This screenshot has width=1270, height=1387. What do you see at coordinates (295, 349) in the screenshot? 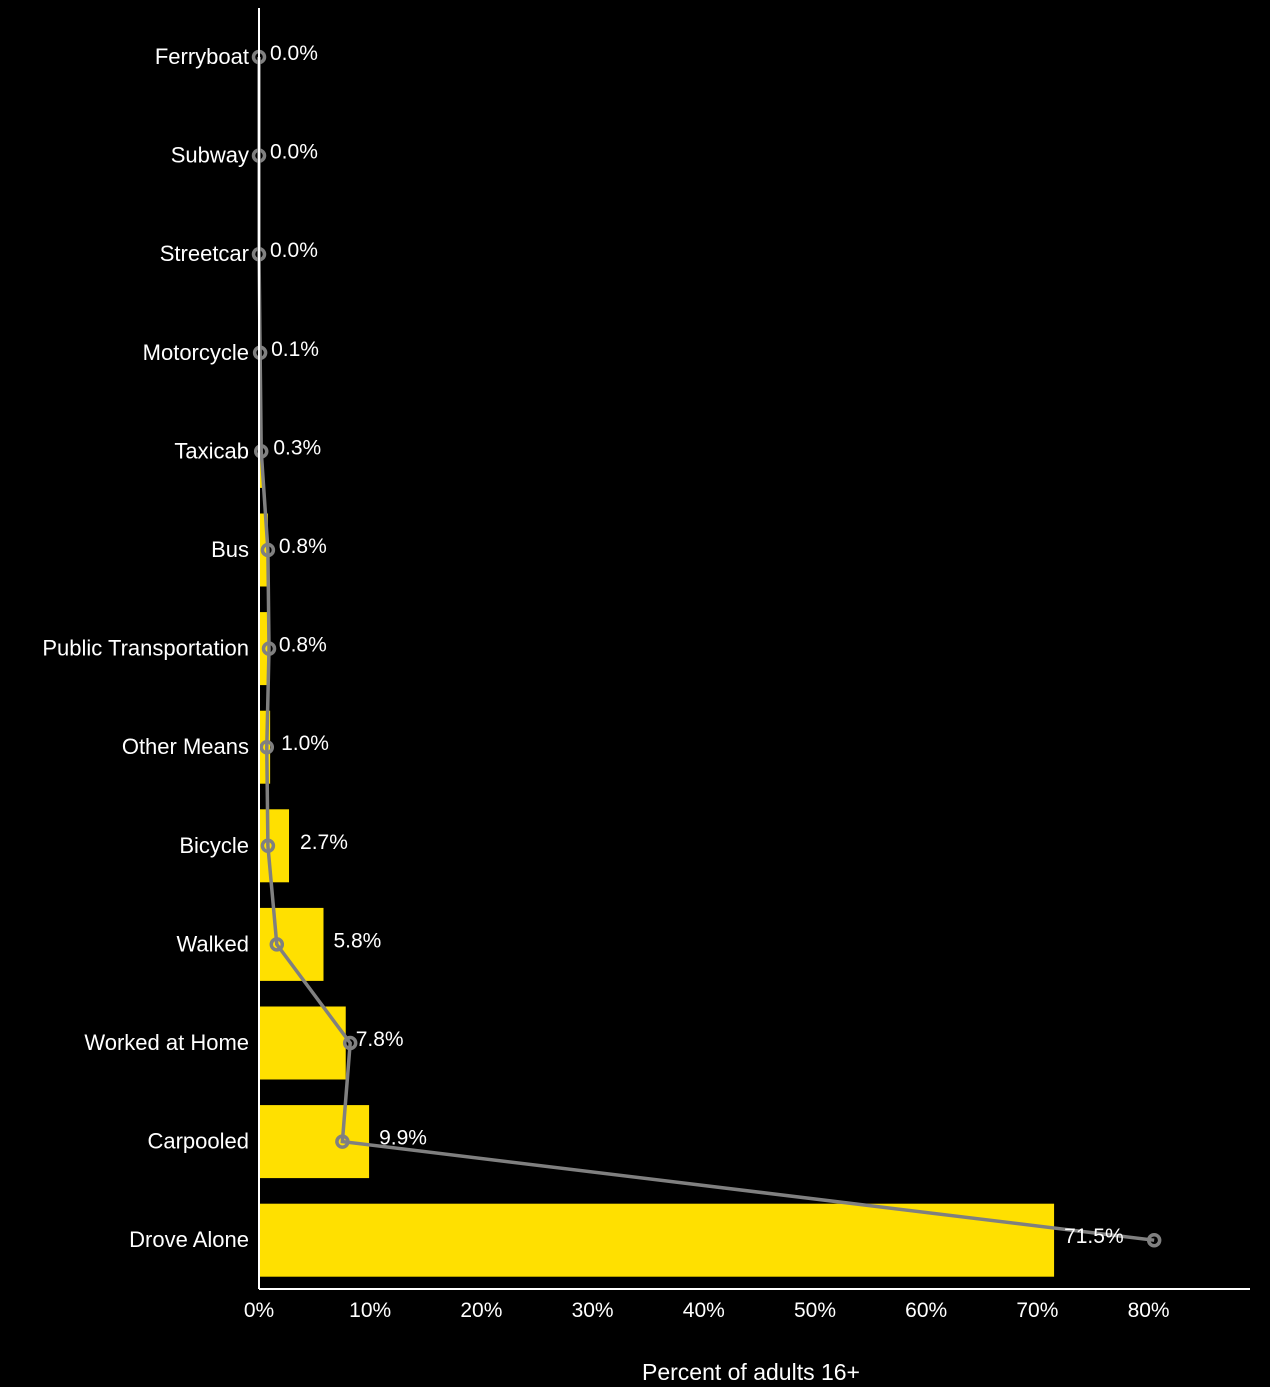
I see `value-label-motorcycle: 0.1%` at bounding box center [295, 349].